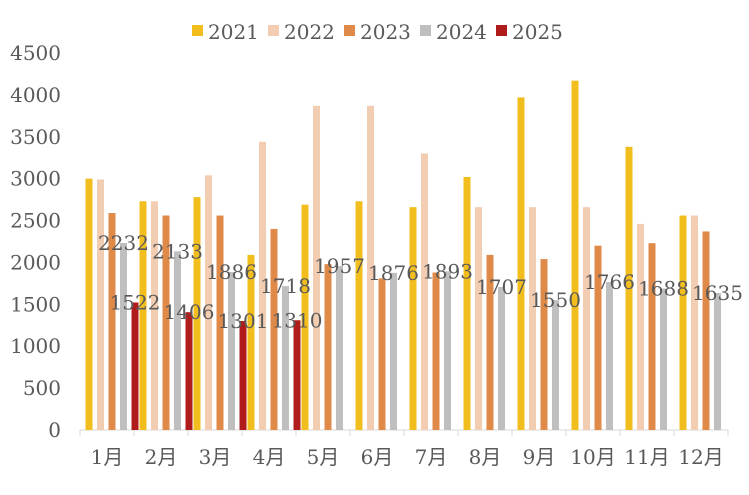  What do you see at coordinates (447, 350) in the screenshot?
I see `bar-2024-7月` at bounding box center [447, 350].